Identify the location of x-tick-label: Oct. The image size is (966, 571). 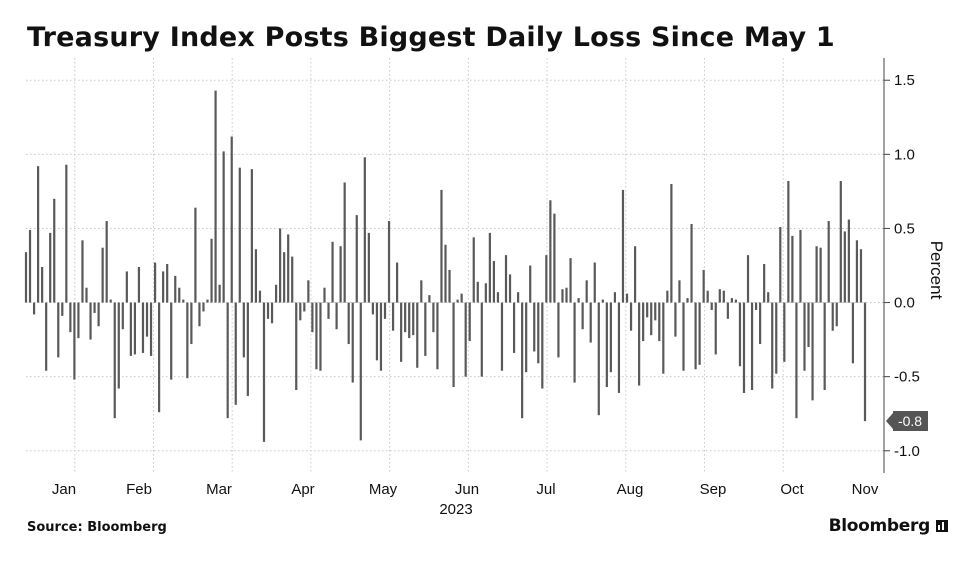
(792, 489).